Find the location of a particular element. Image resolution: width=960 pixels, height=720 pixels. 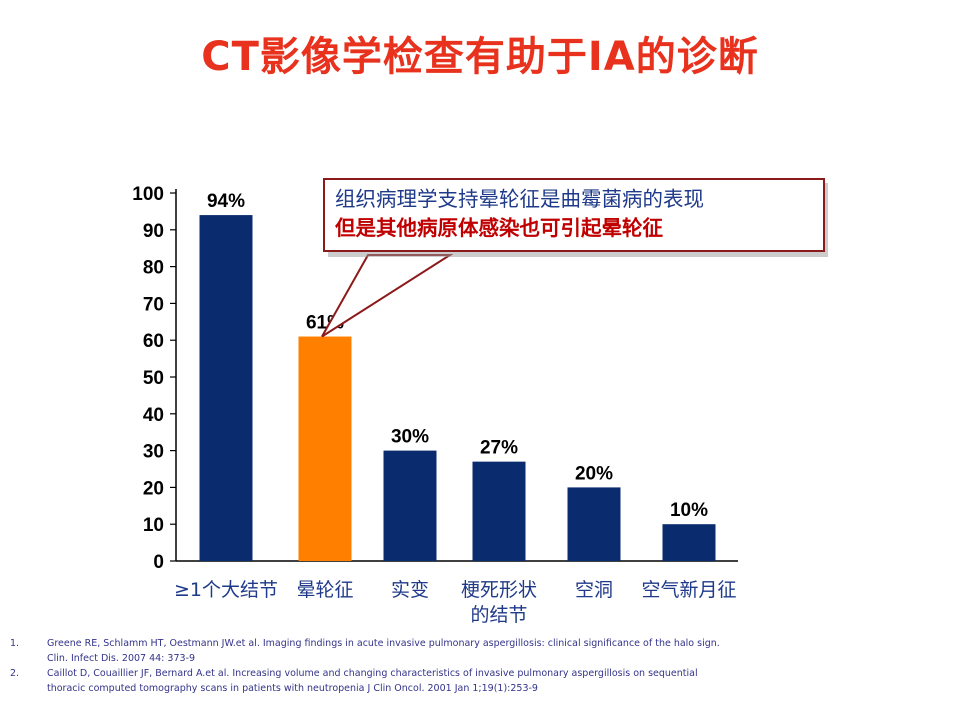

y-tick-label: 90 is located at coordinates (153, 231).